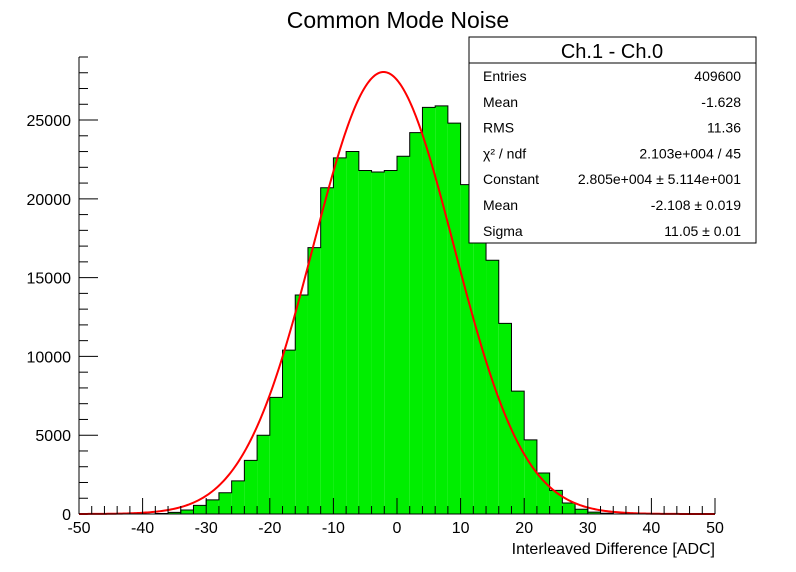 The image size is (796, 572). I want to click on stats-row-label: Constant, so click(511, 179).